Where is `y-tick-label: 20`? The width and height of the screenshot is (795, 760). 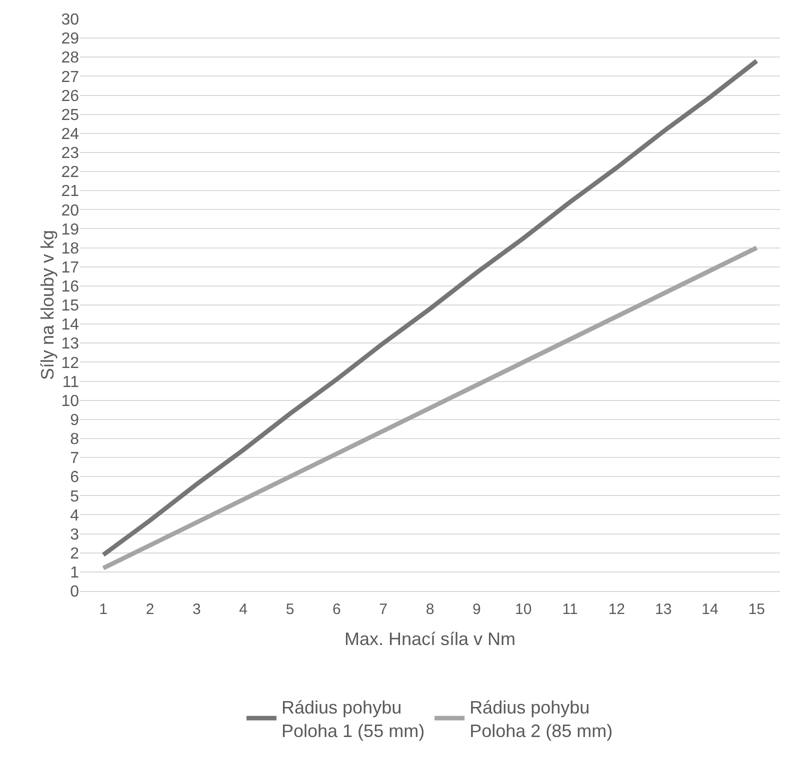 y-tick-label: 20 is located at coordinates (70, 211).